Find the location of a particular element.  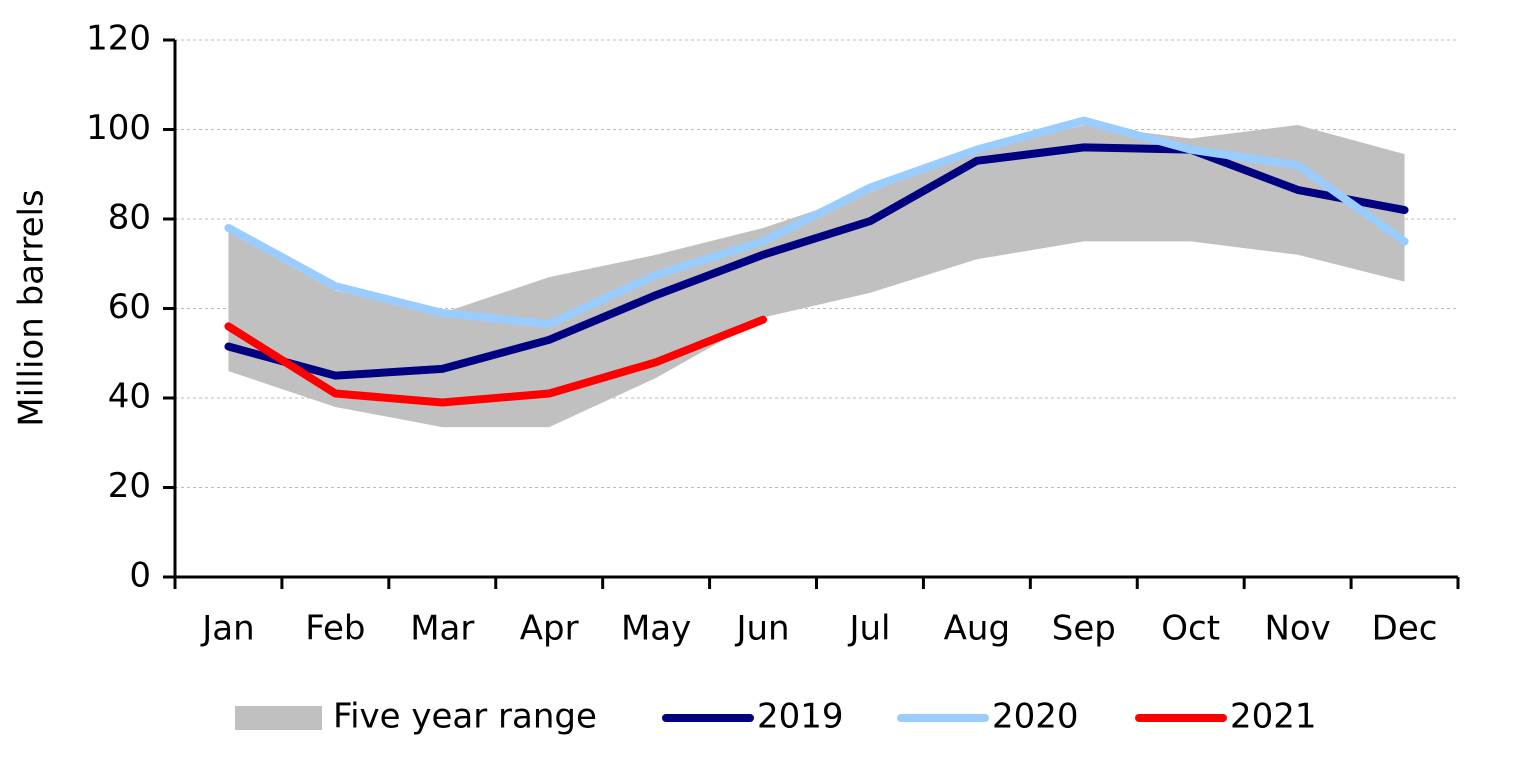

legend-label: 2019 is located at coordinates (800, 717).